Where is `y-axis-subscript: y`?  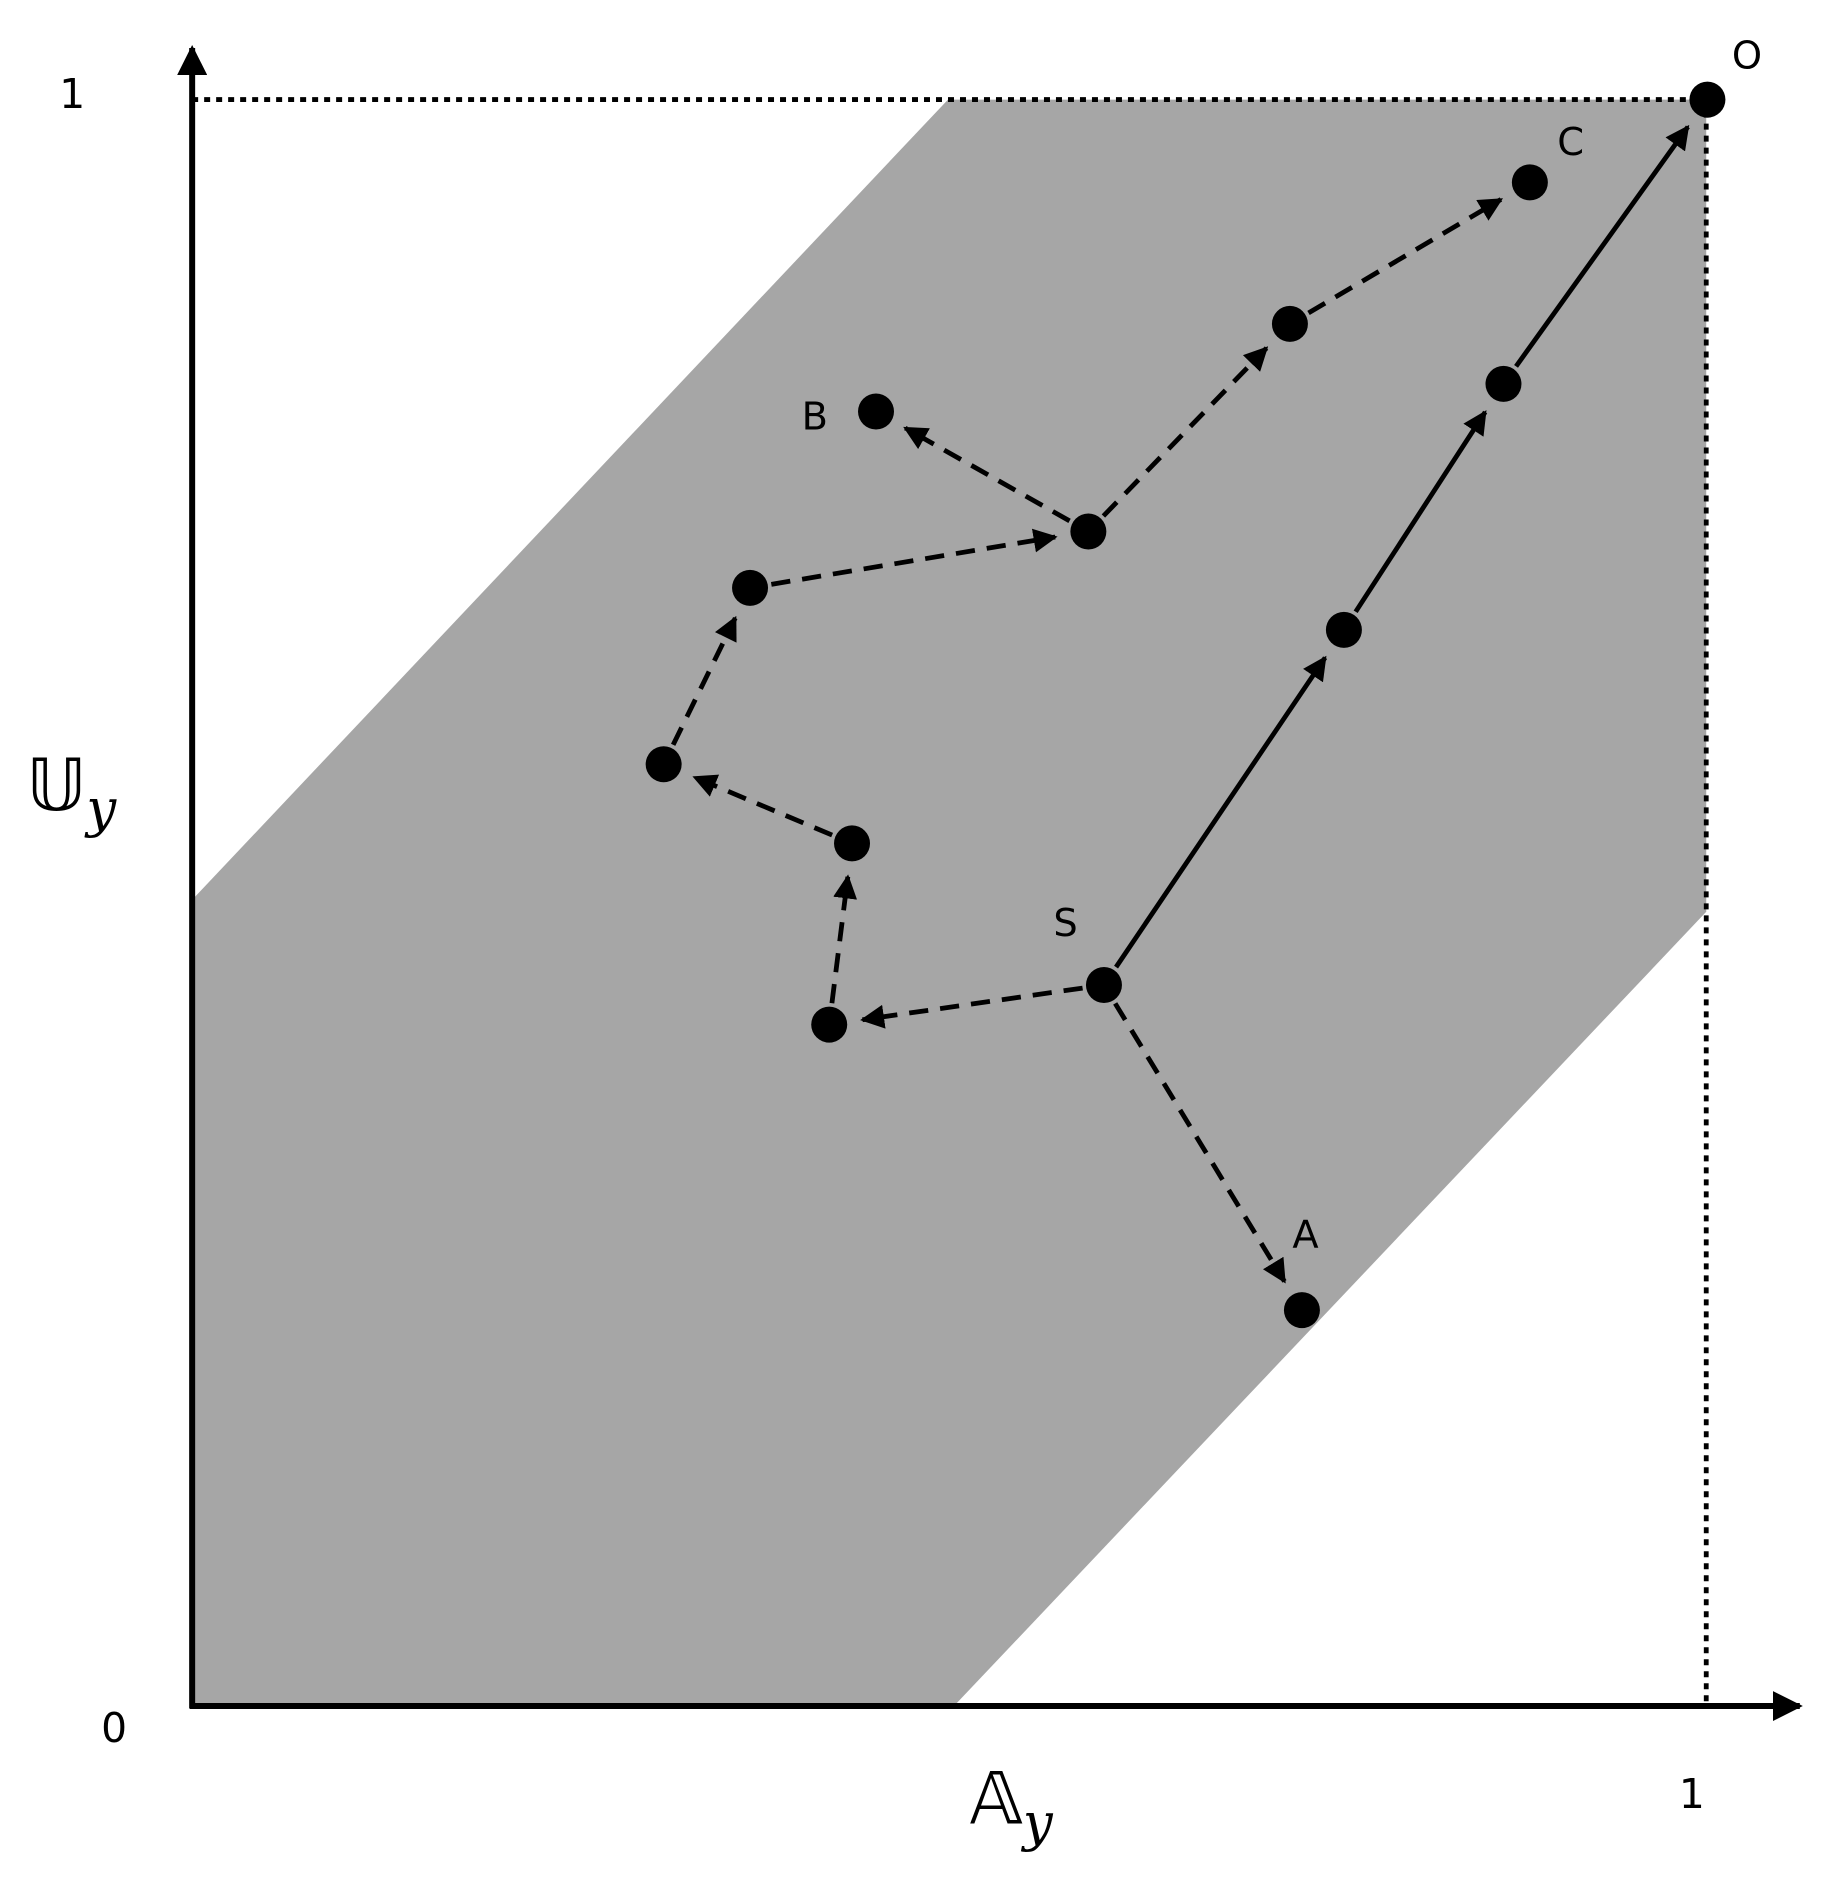
y-axis-subscript: y is located at coordinates (100, 809).